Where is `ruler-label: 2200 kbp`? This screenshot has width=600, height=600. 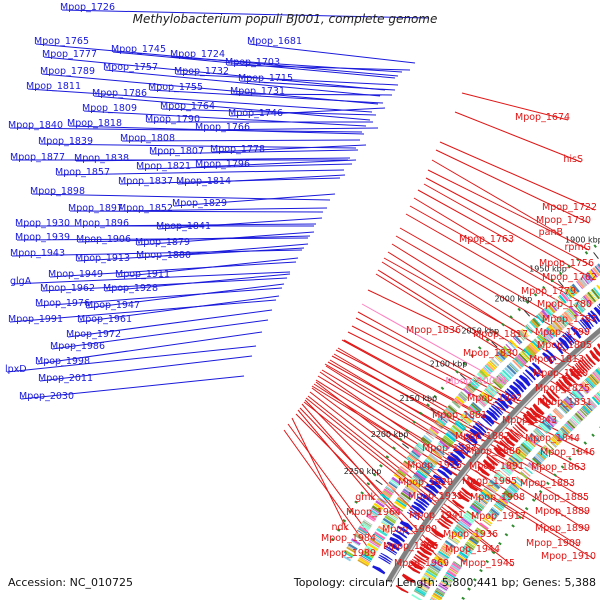
ruler-label: 2200 kbp is located at coordinates (390, 434).